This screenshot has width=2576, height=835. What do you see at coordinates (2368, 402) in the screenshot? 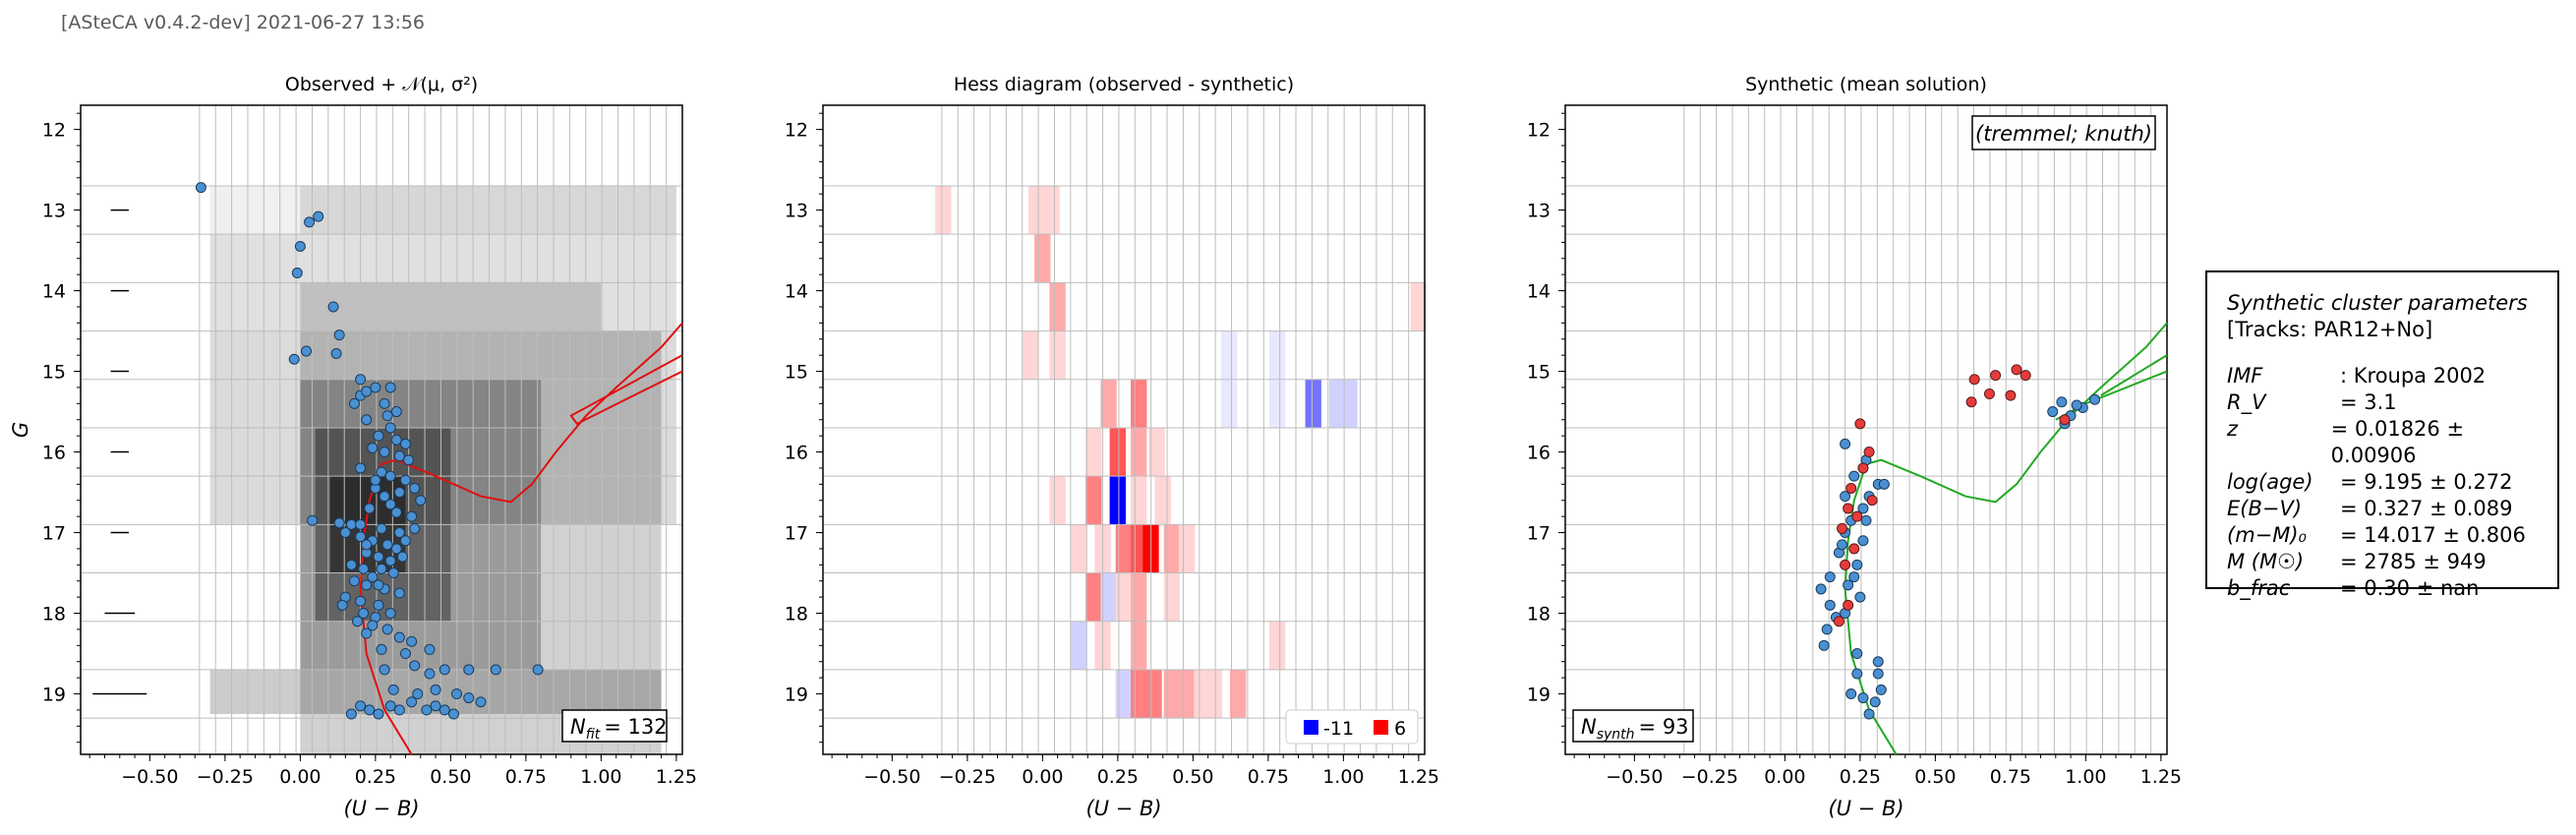
I see `parameter-value: = 3.1` at bounding box center [2368, 402].